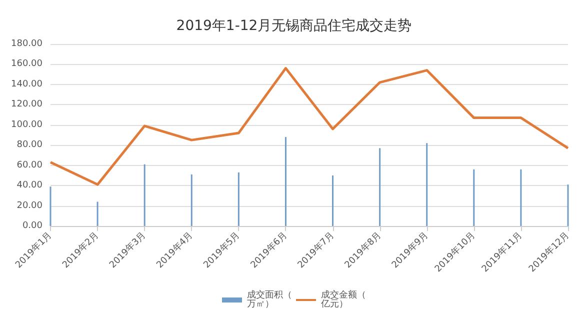 This screenshot has height=326, width=588. I want to click on y-tick-label: 60.00, so click(29, 165).